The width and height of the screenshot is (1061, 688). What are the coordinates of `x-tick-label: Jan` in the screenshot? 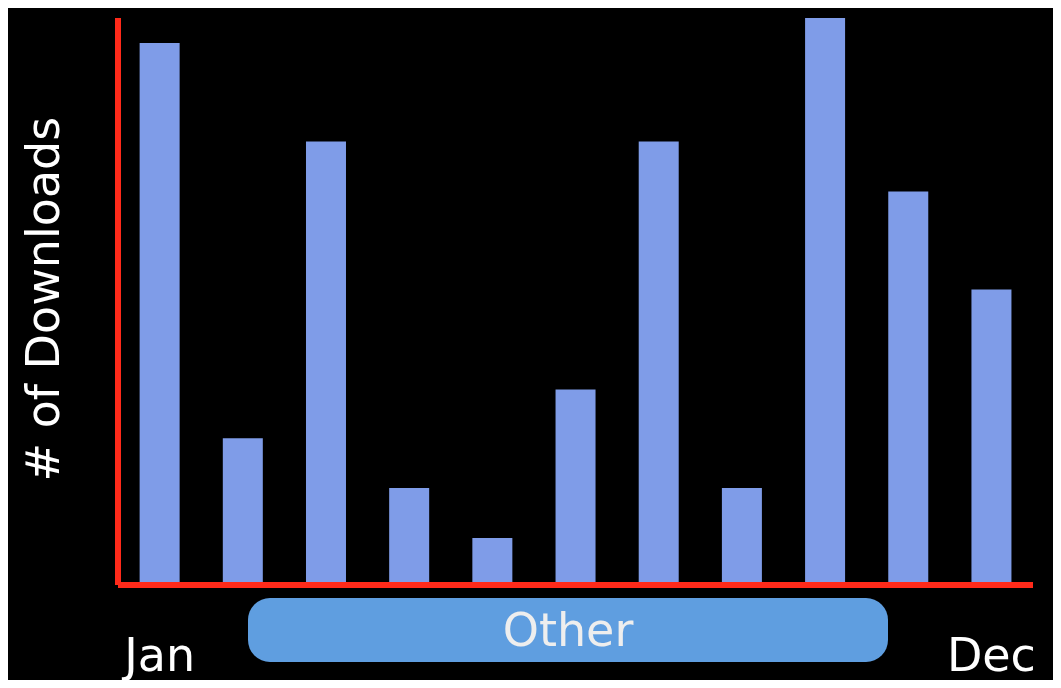 It's located at (158, 654).